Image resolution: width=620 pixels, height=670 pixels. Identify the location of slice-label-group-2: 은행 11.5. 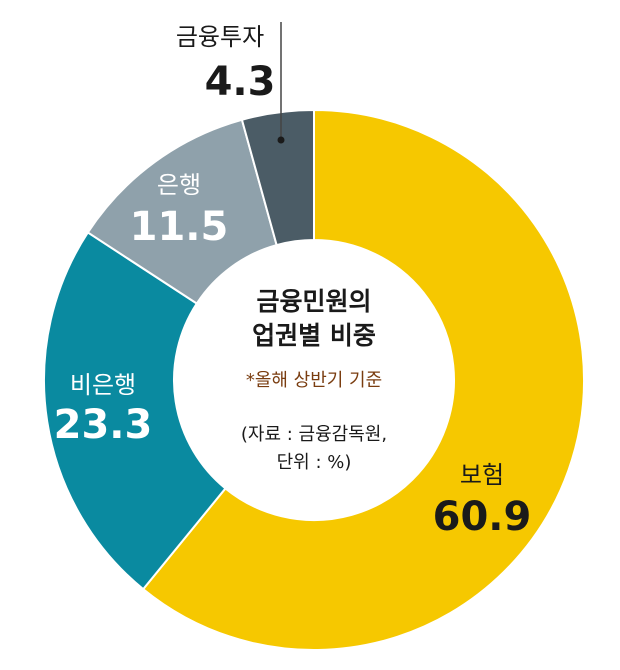
(179, 210).